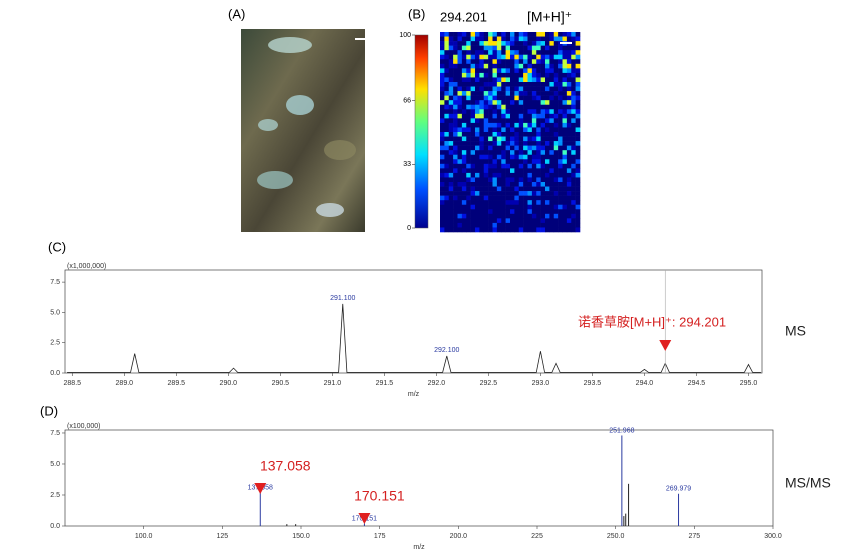 Image resolution: width=849 pixels, height=553 pixels. What do you see at coordinates (385, 383) in the screenshot?
I see `x-tick-label: 291.5` at bounding box center [385, 383].